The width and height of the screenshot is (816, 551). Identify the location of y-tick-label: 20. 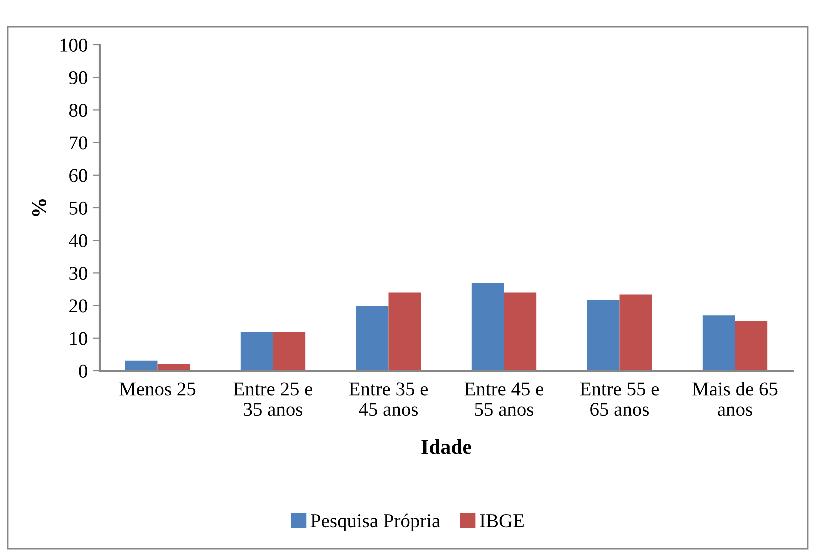
(79, 306).